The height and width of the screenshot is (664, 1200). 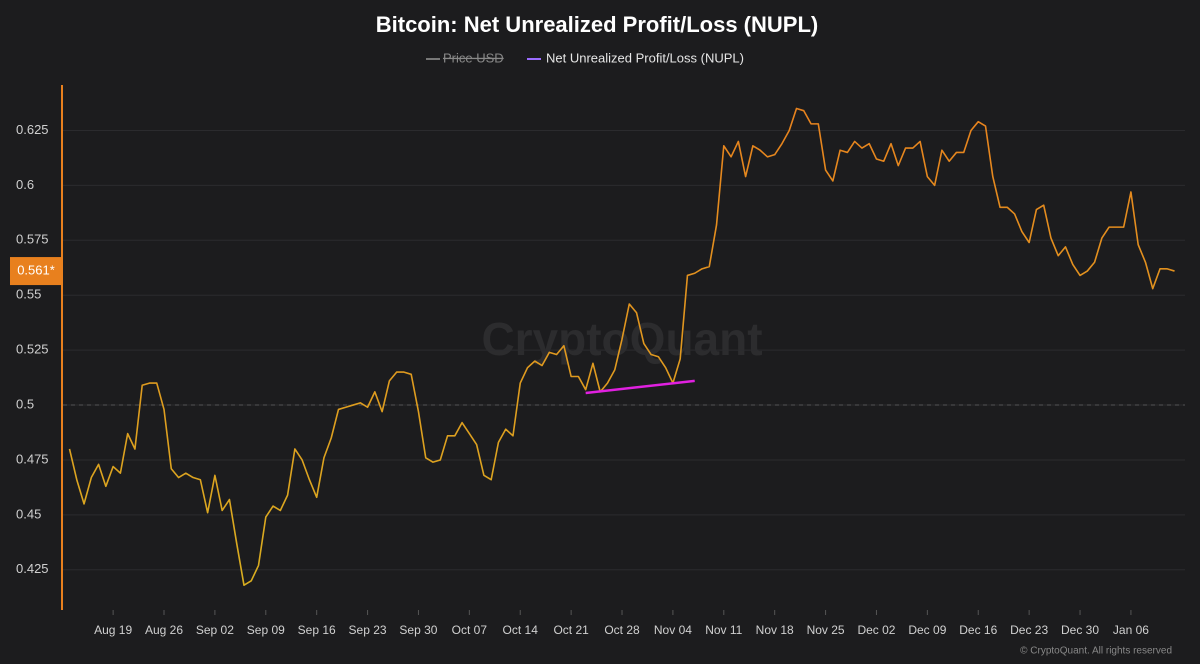 I want to click on x-tick-label: Dec 30, so click(x=1080, y=630).